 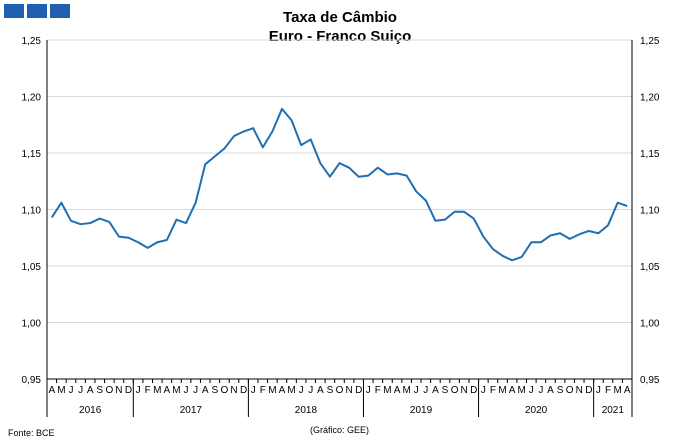 I want to click on chart-subtitle: Euro - Franco Suiço, so click(x=340, y=36).